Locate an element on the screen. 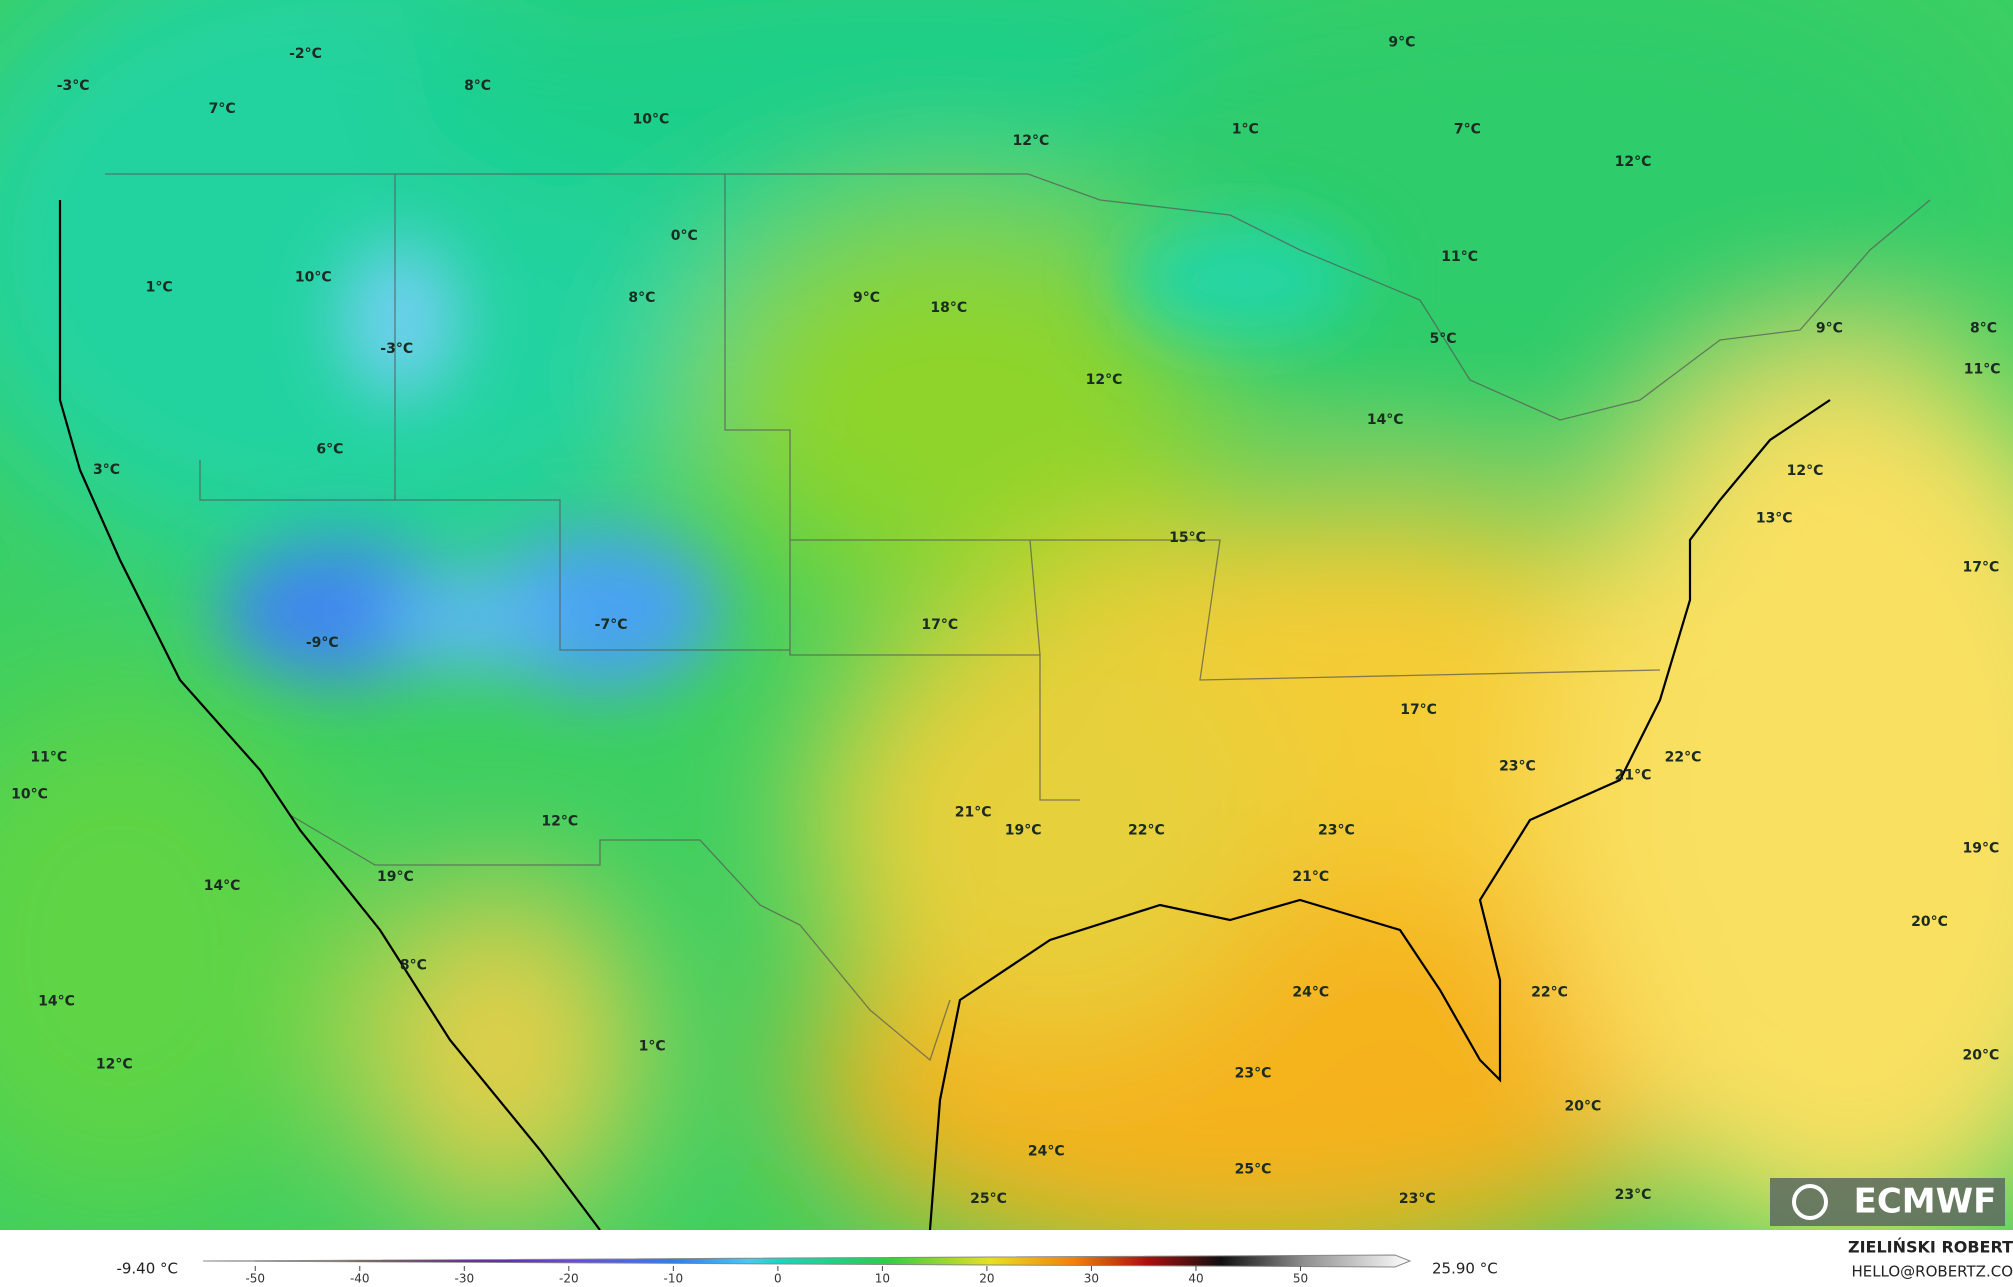  temperature-label: 3°C is located at coordinates (106, 470).